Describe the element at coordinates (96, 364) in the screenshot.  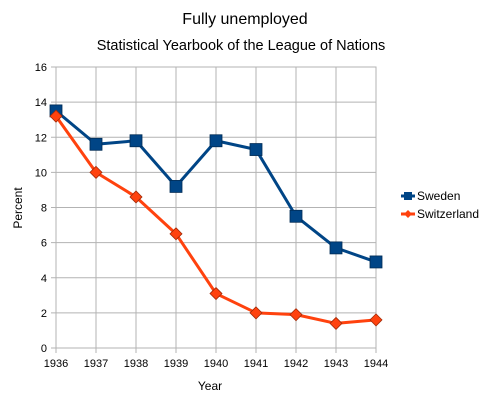
I see `x-tick-label: 1937` at that location.